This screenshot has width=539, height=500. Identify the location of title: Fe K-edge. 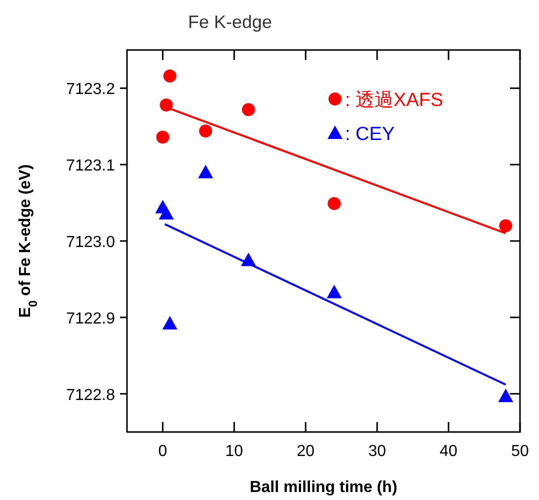
(230, 22).